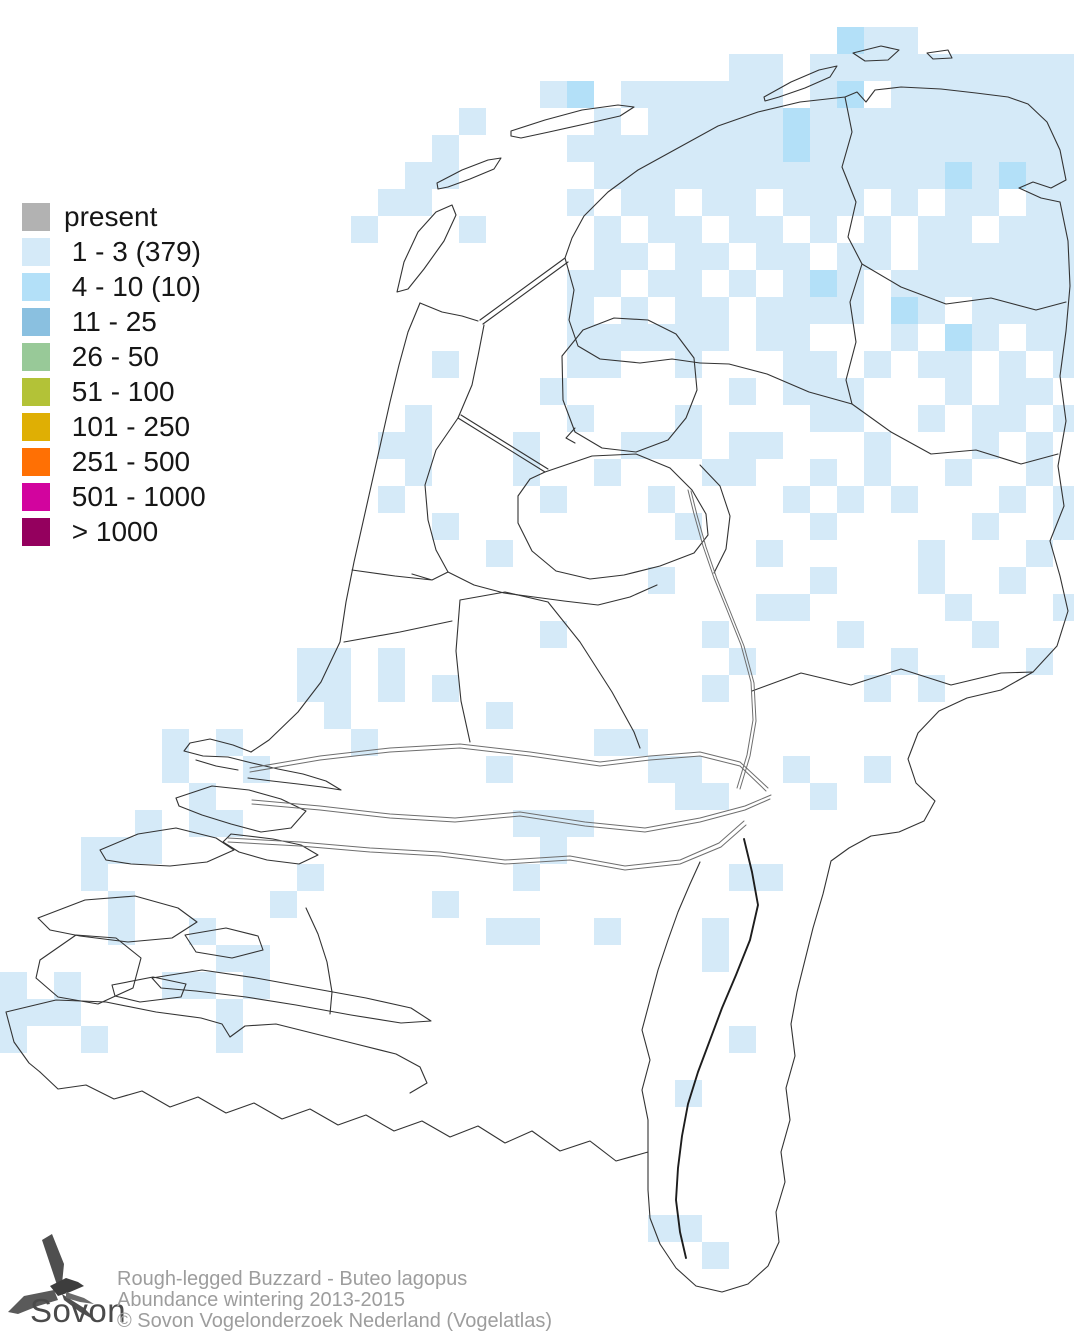 The width and height of the screenshot is (1074, 1340). I want to click on coast-west, so click(335, 527).